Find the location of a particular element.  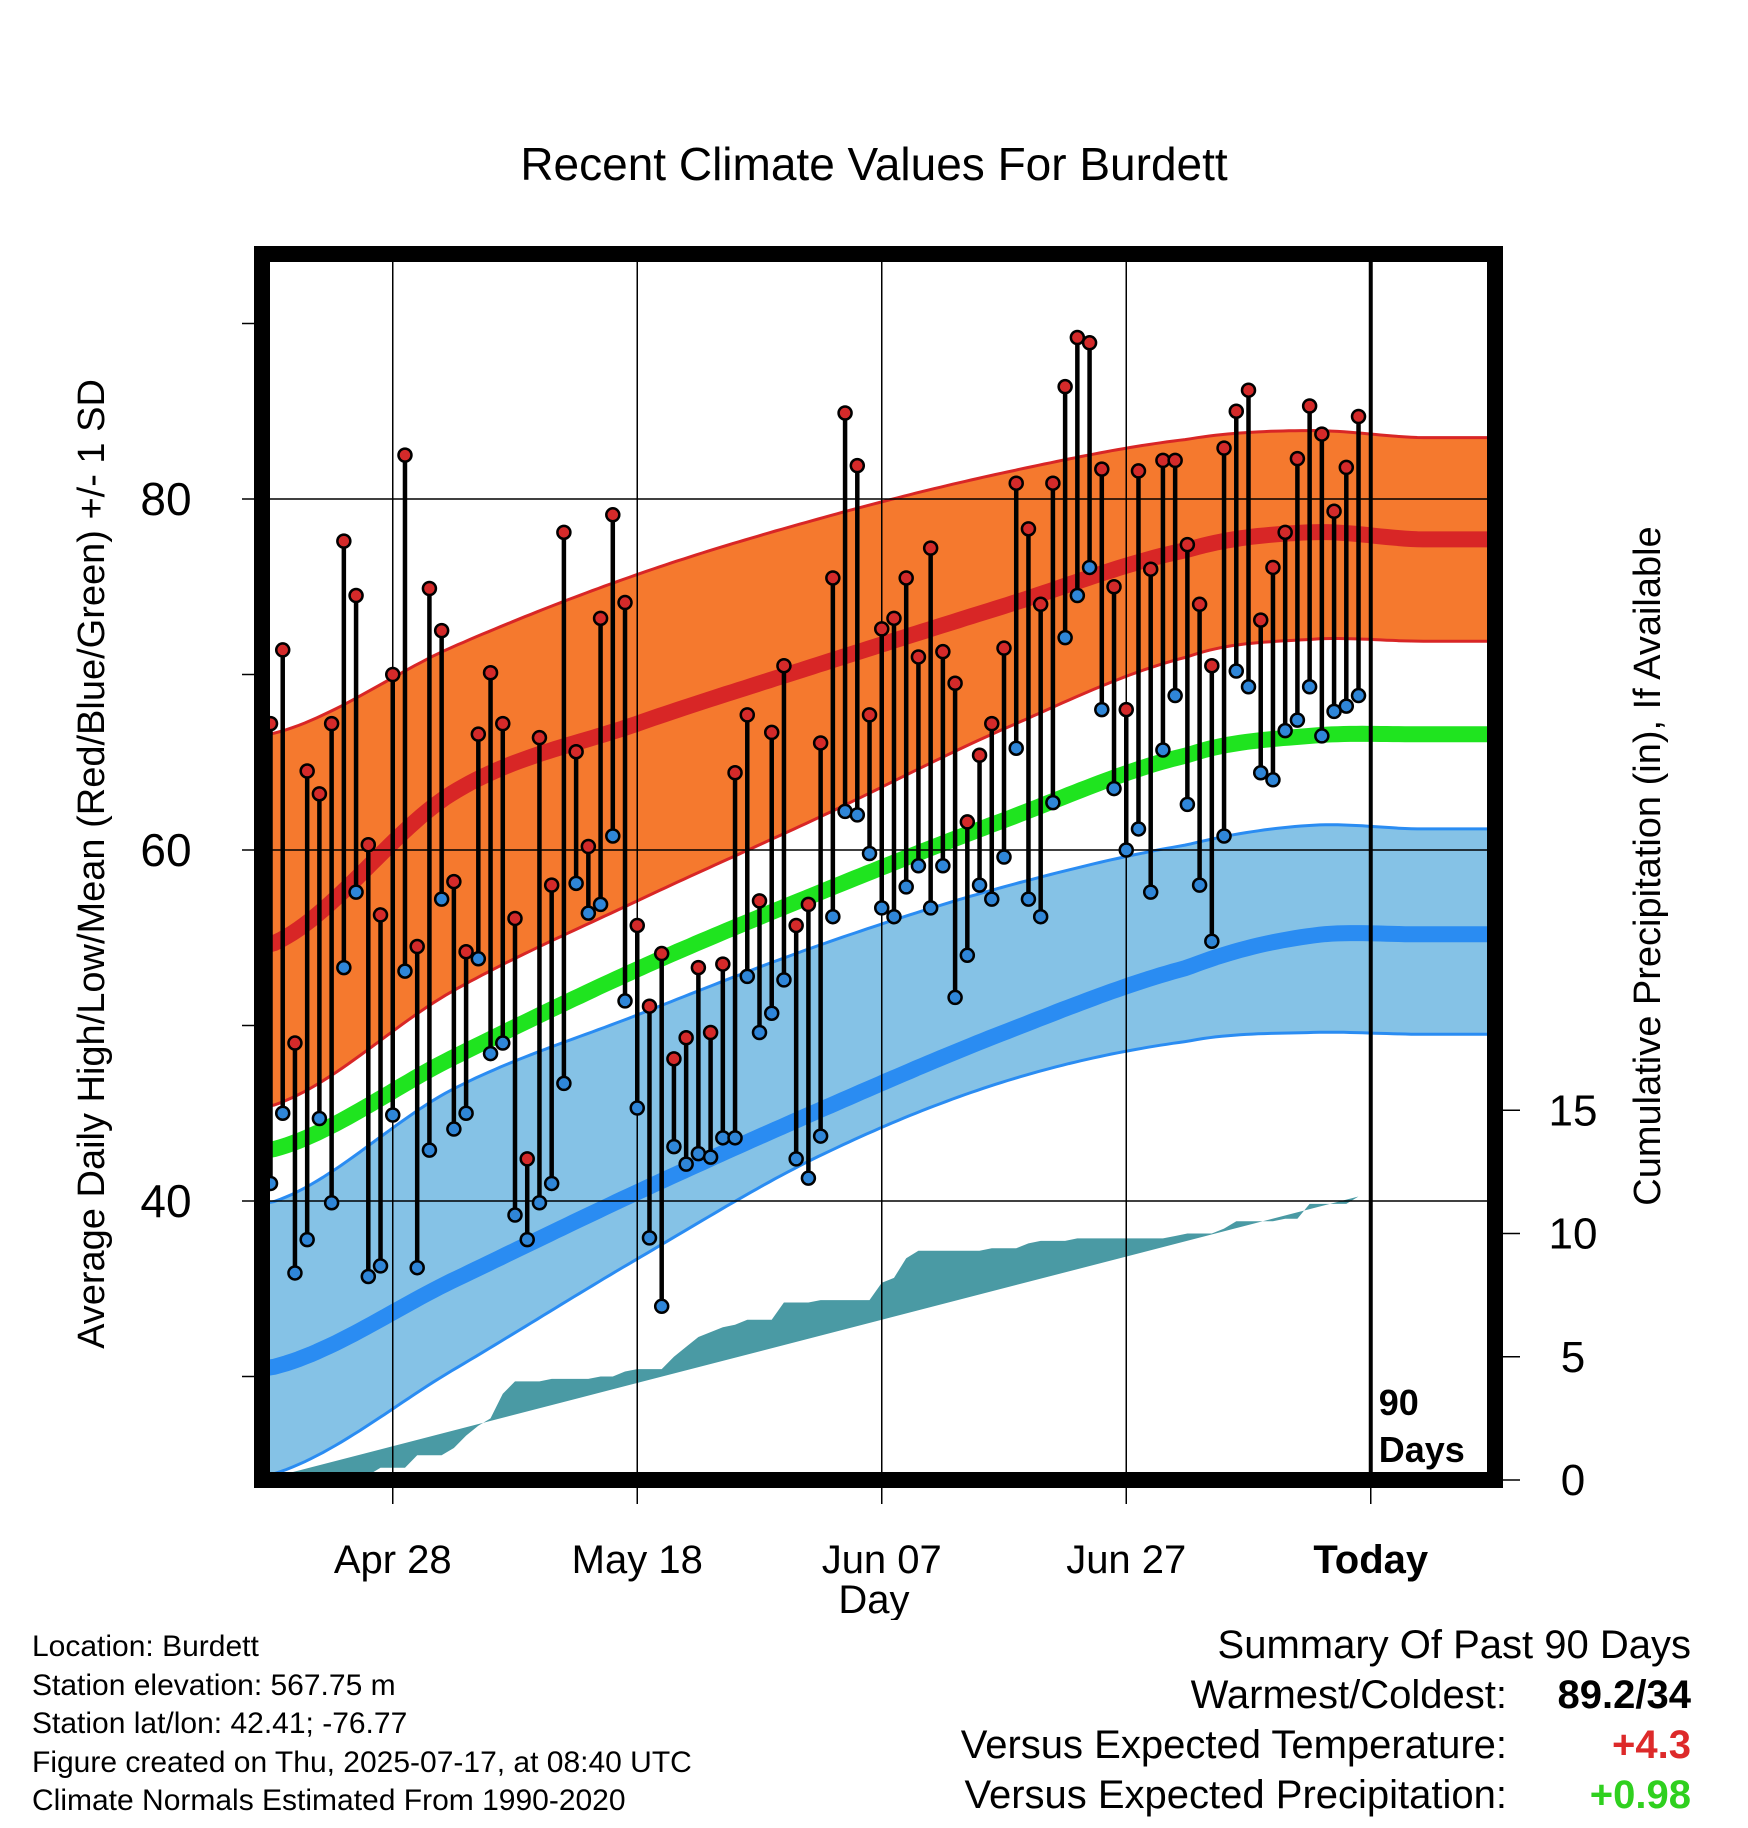

y-tick-label: 60 is located at coordinates (165, 850).